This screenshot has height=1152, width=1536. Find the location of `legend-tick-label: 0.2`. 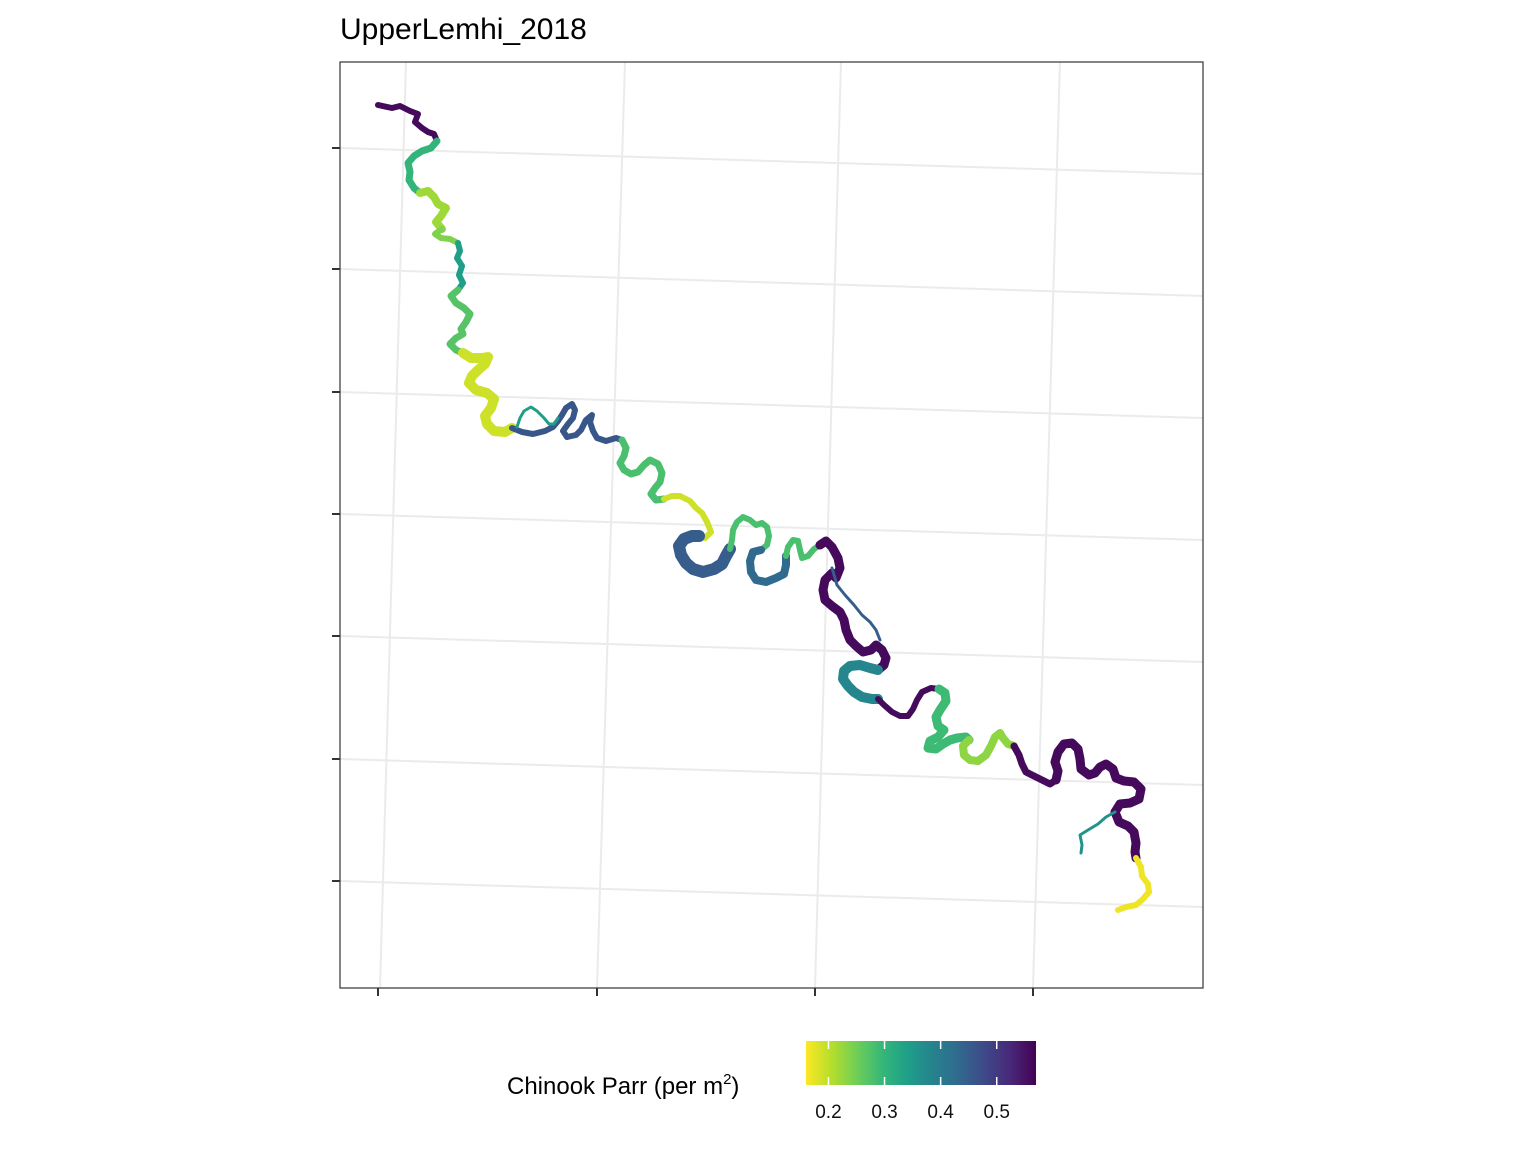

legend-tick-label: 0.2 is located at coordinates (828, 1112).